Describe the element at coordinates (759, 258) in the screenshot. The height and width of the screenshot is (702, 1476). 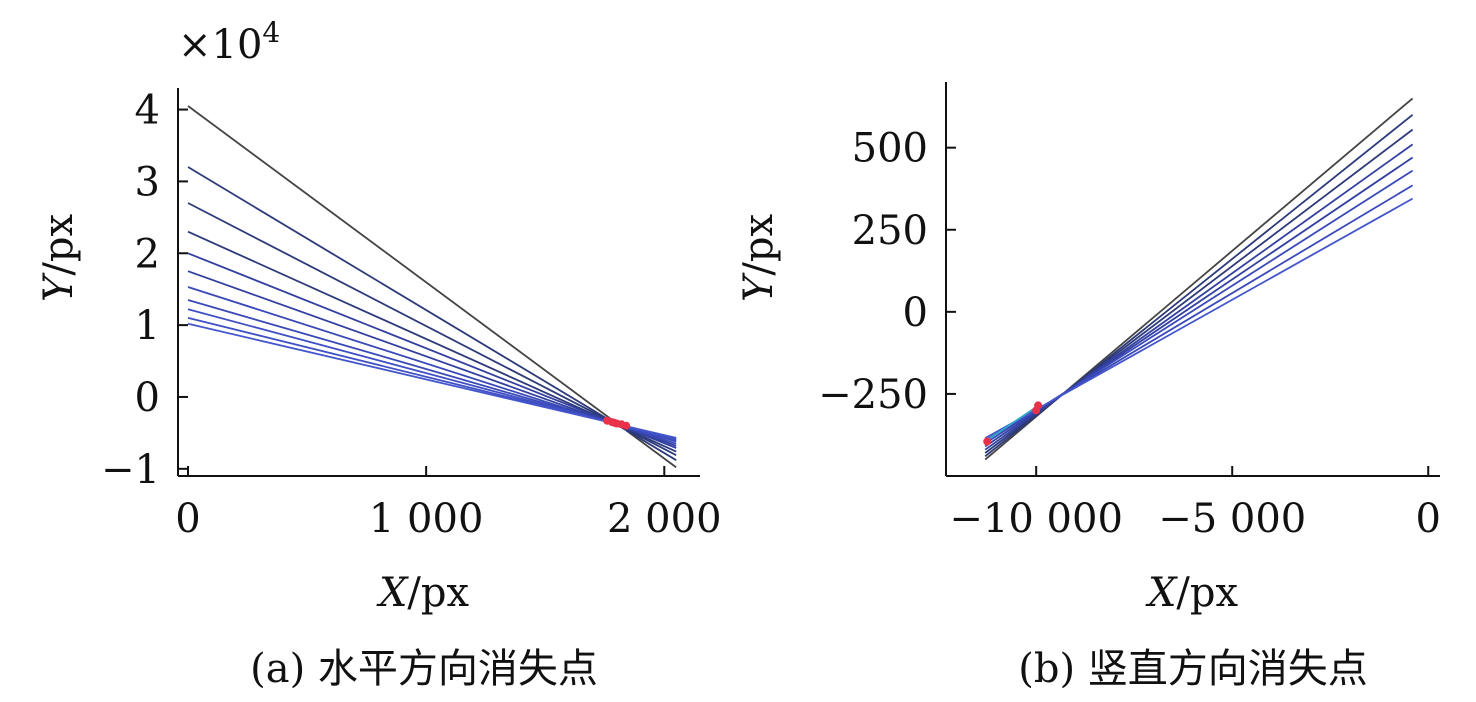
I see `y-axis-label-b: Y/px` at that location.